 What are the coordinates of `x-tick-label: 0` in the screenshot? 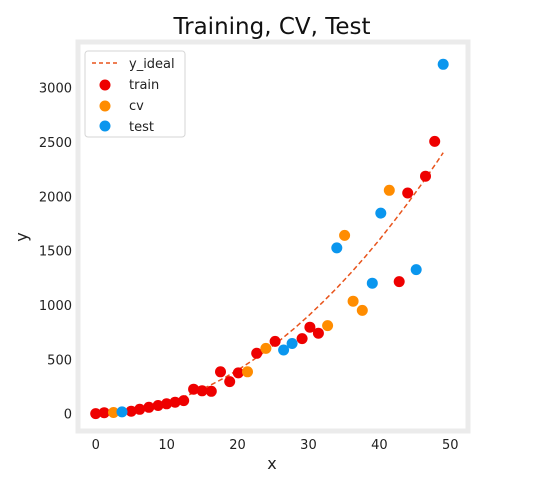 It's located at (96, 445).